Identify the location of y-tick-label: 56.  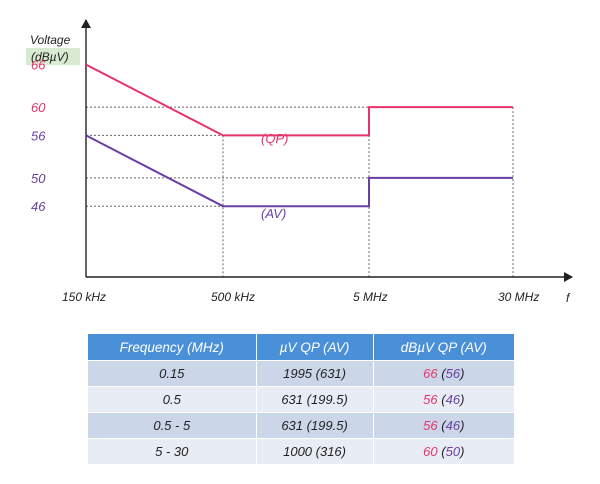
(38, 135).